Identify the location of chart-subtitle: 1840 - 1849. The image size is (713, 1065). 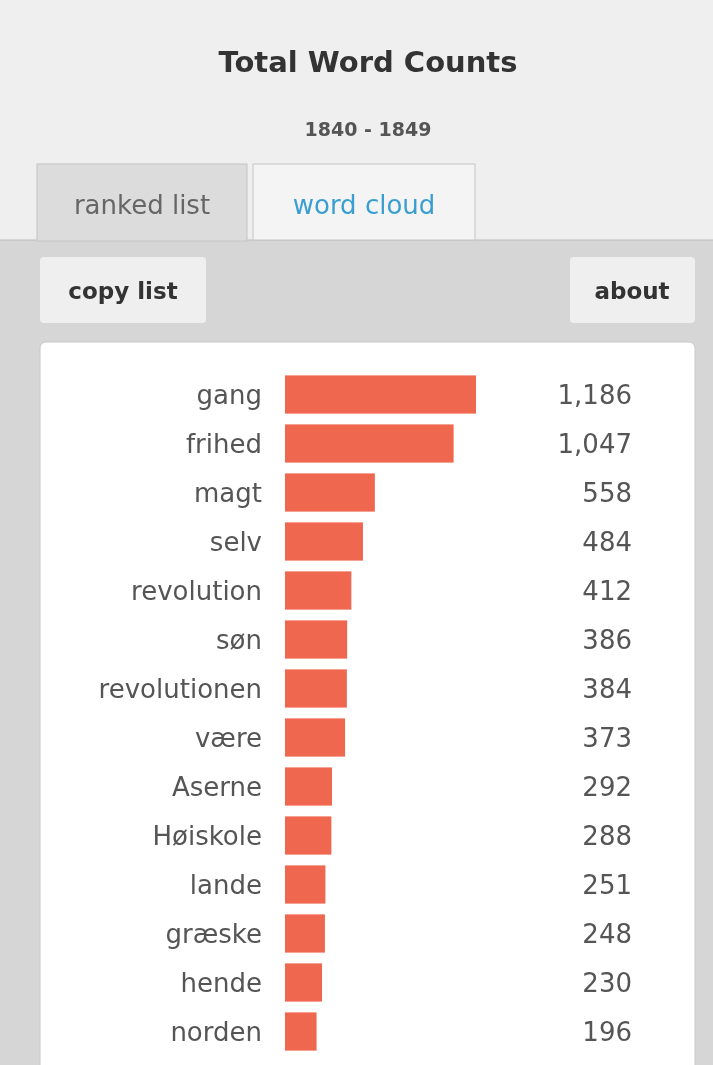
(368, 129).